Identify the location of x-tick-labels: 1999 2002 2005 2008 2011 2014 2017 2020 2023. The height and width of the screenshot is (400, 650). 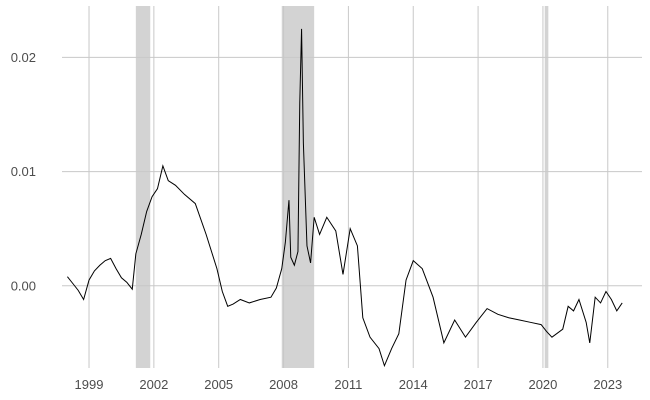
(349, 384).